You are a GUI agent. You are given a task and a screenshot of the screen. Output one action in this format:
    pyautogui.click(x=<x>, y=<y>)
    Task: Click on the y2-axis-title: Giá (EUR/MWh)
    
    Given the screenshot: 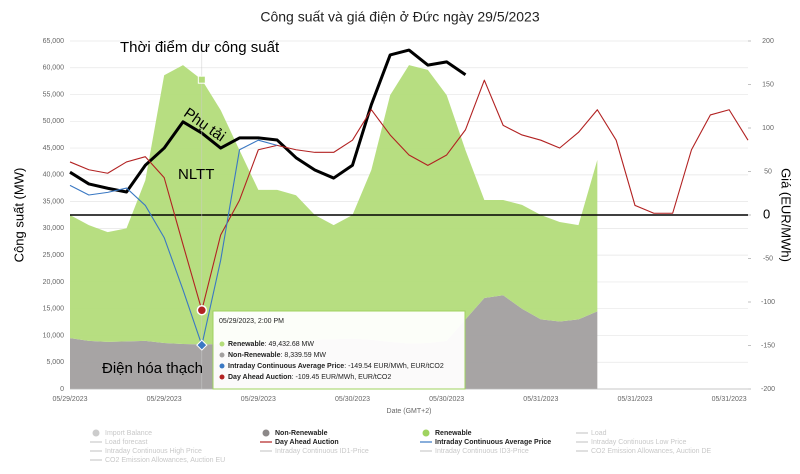 What is the action you would take?
    pyautogui.click(x=786, y=215)
    